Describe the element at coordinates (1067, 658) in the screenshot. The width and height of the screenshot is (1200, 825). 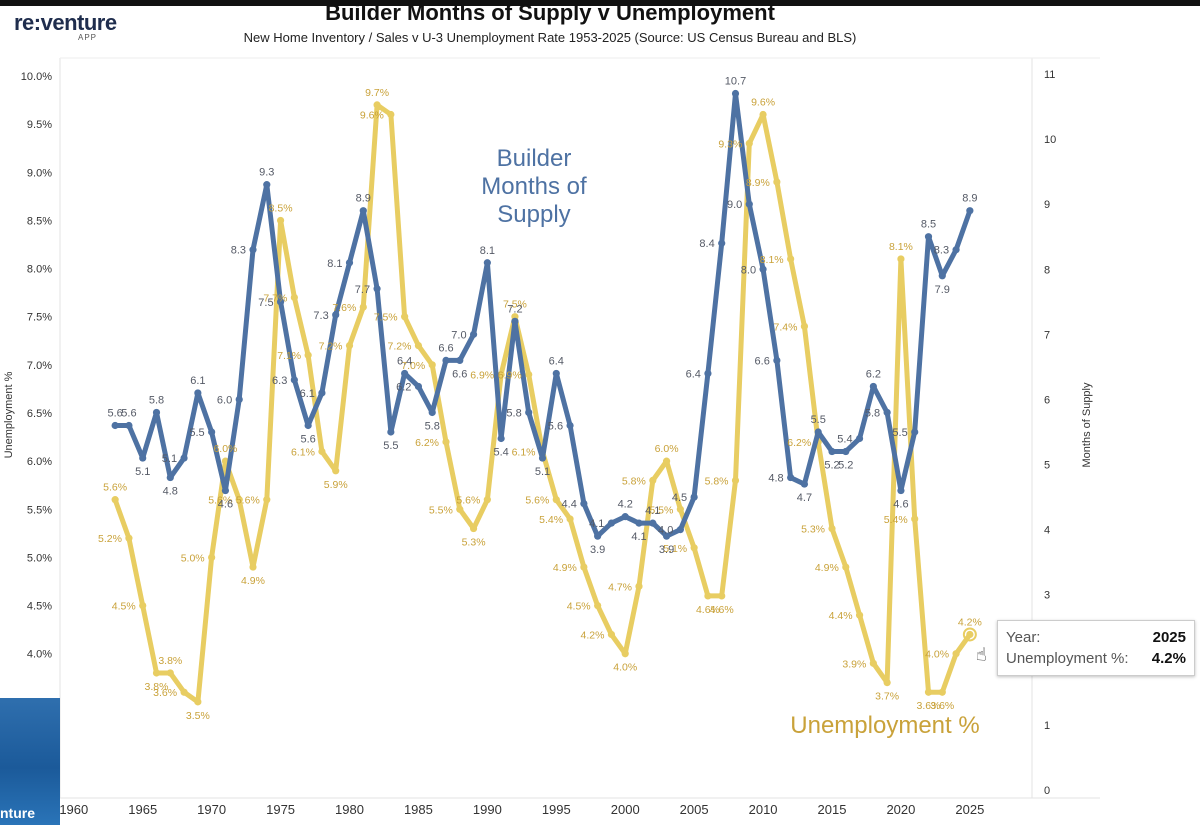
I see `tooltip-unemployment-label: Unemployment %:` at that location.